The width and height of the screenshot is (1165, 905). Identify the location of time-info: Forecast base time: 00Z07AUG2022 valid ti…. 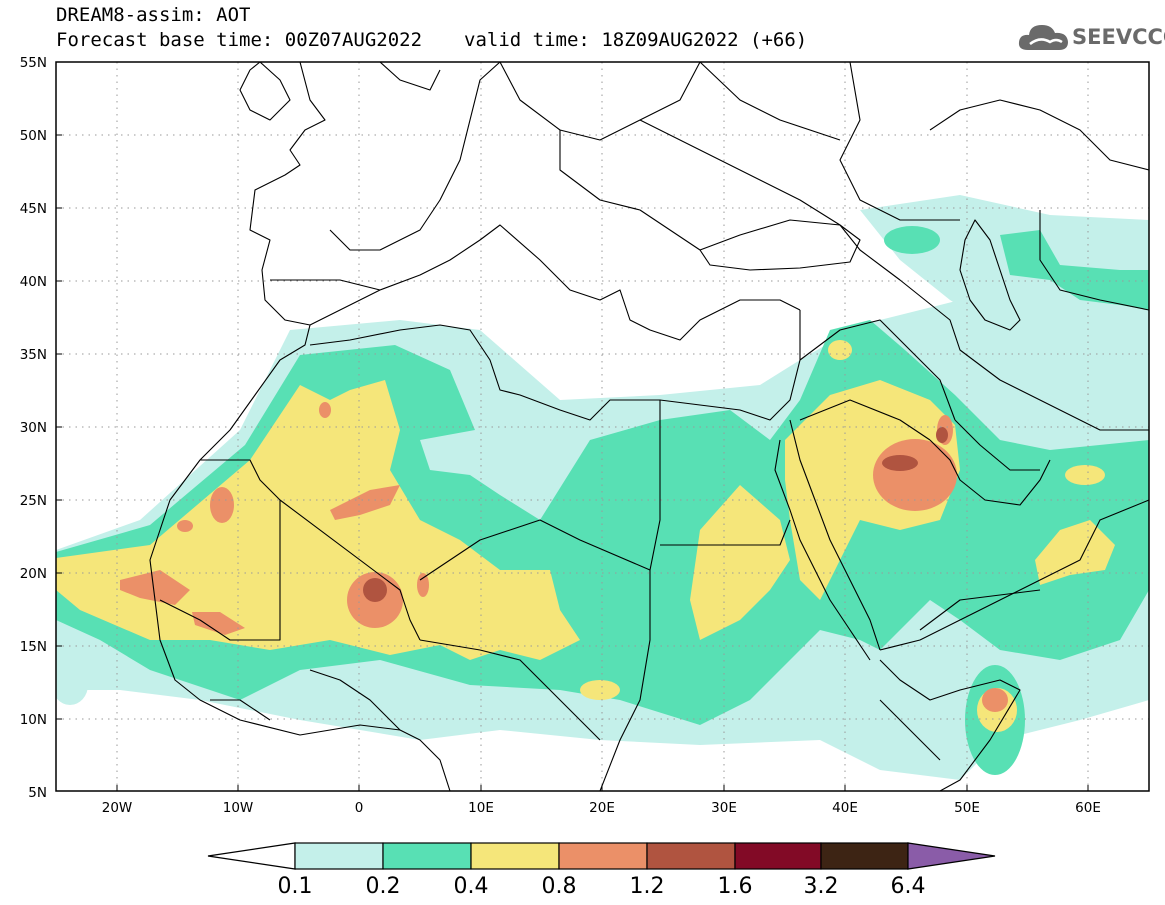
(431, 40).